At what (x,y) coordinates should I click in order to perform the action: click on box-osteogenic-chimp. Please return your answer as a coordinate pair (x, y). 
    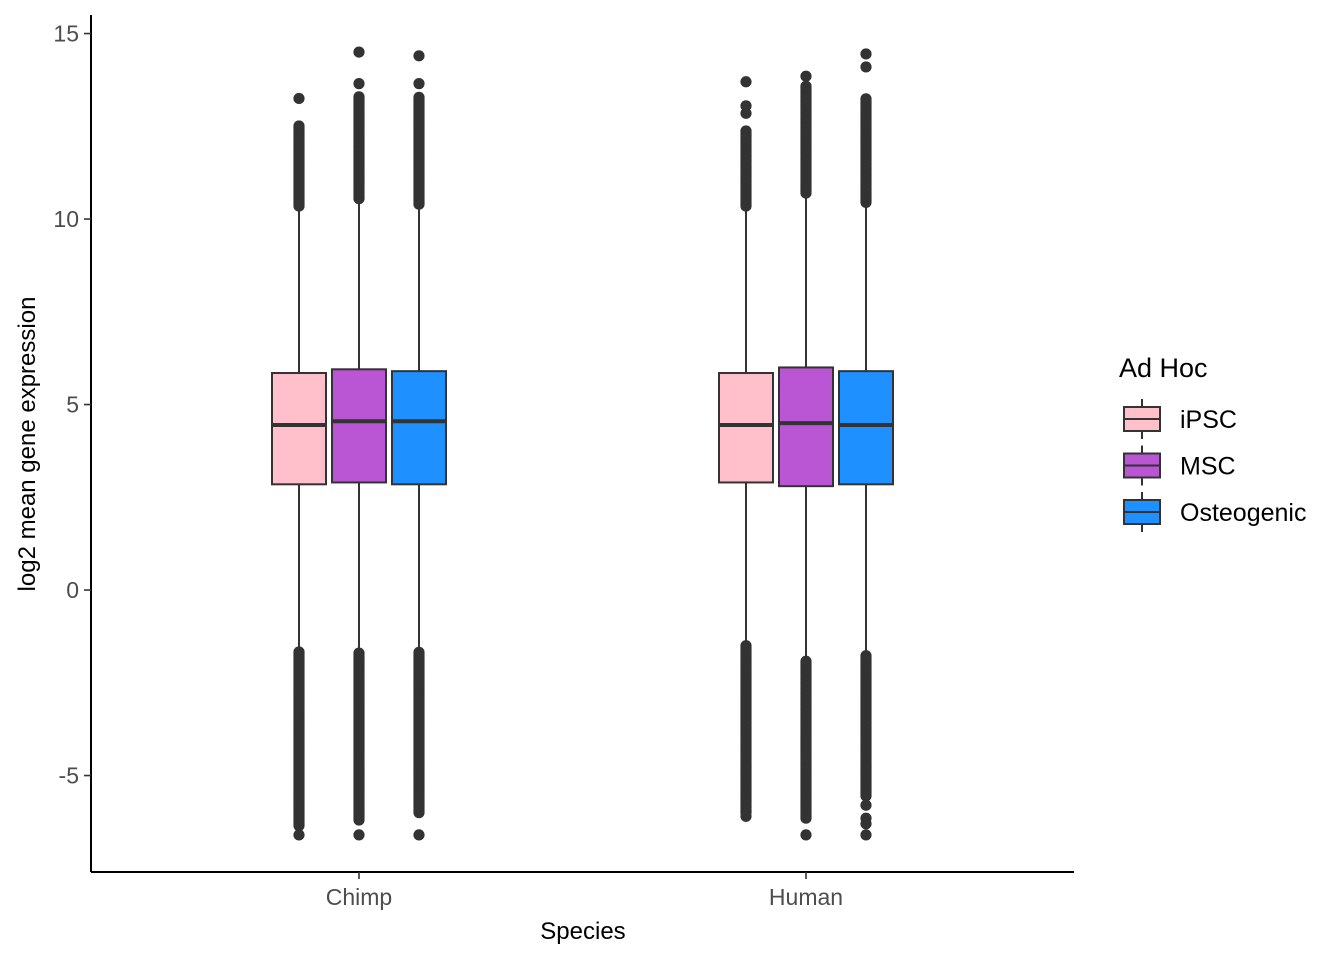
    Looking at the image, I should click on (419, 445).